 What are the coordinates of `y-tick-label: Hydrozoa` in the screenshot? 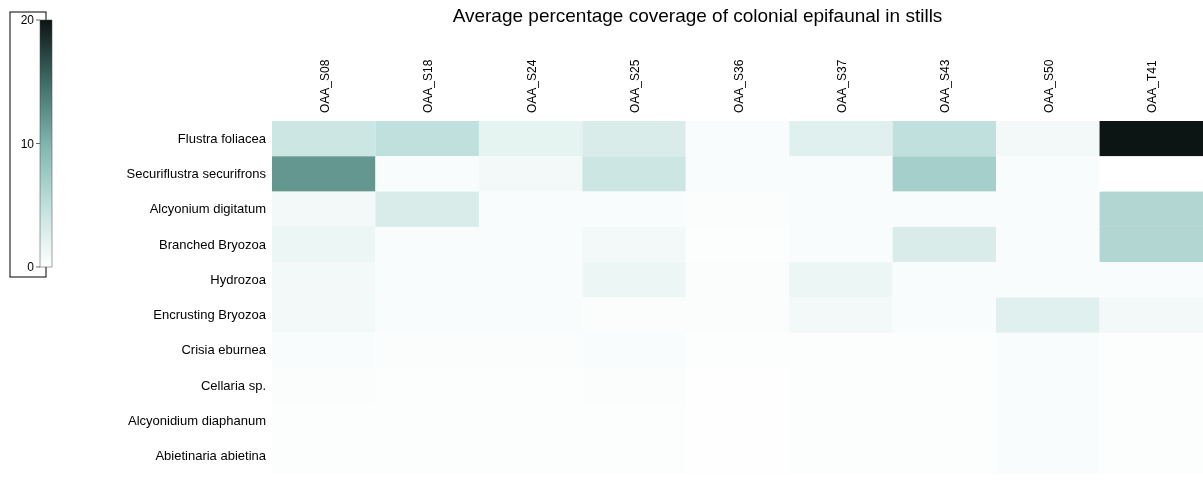 It's located at (238, 279).